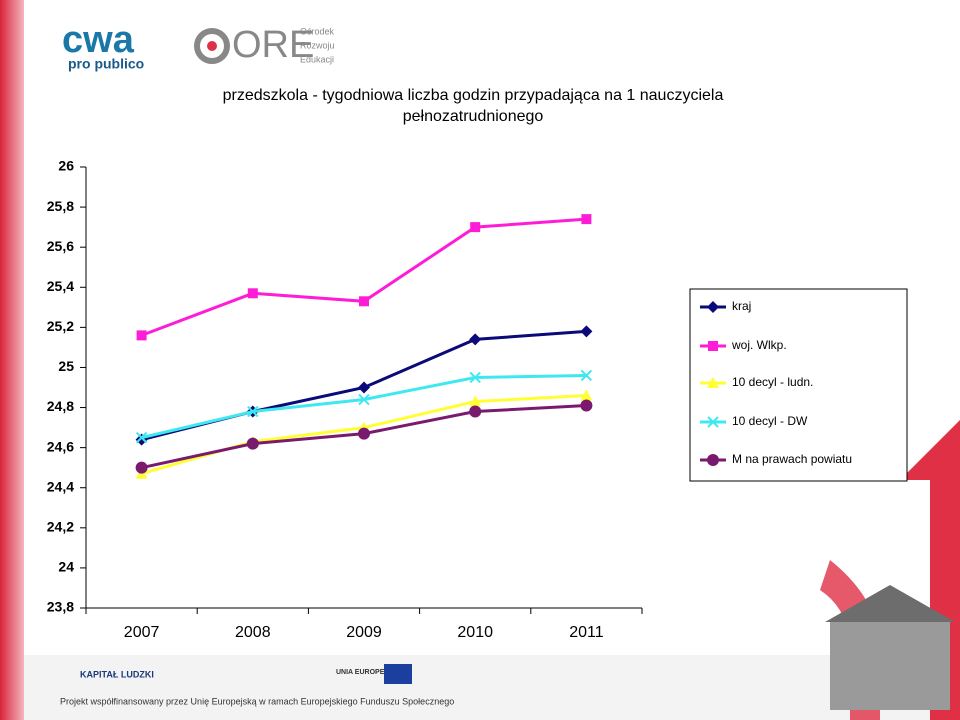 The image size is (960, 720). What do you see at coordinates (890, 665) in the screenshot?
I see `building` at bounding box center [890, 665].